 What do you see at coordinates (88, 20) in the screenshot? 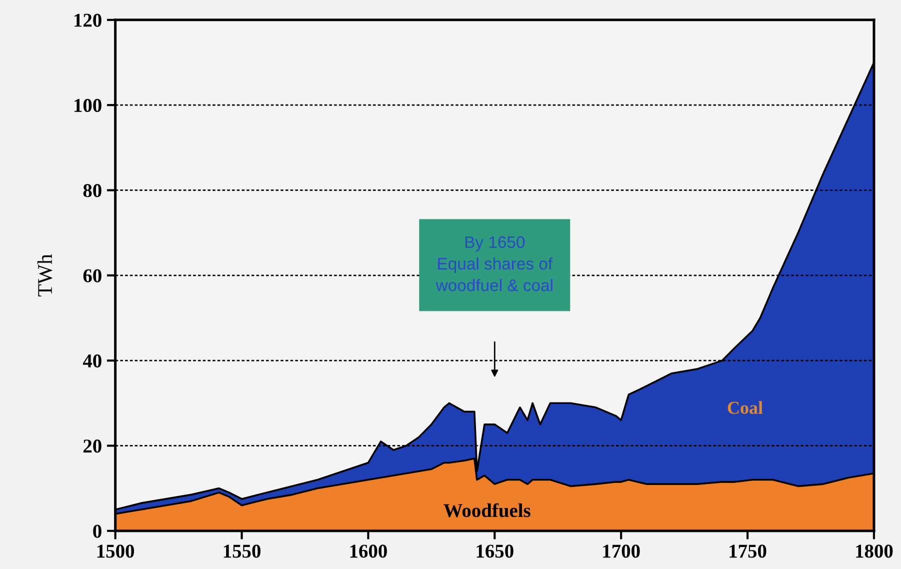
I see `y-tick-label: 120` at bounding box center [88, 20].